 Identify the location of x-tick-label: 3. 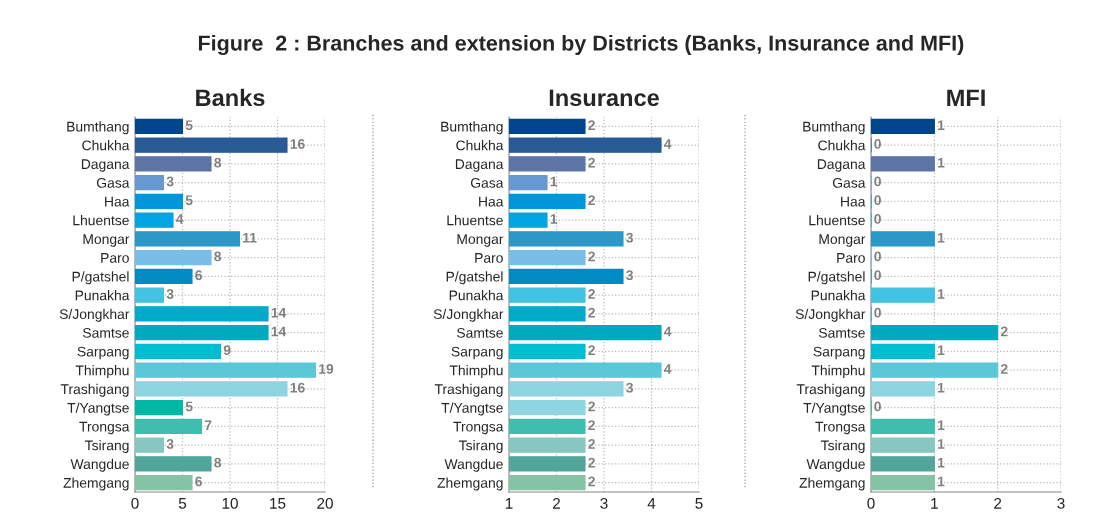
(604, 503).